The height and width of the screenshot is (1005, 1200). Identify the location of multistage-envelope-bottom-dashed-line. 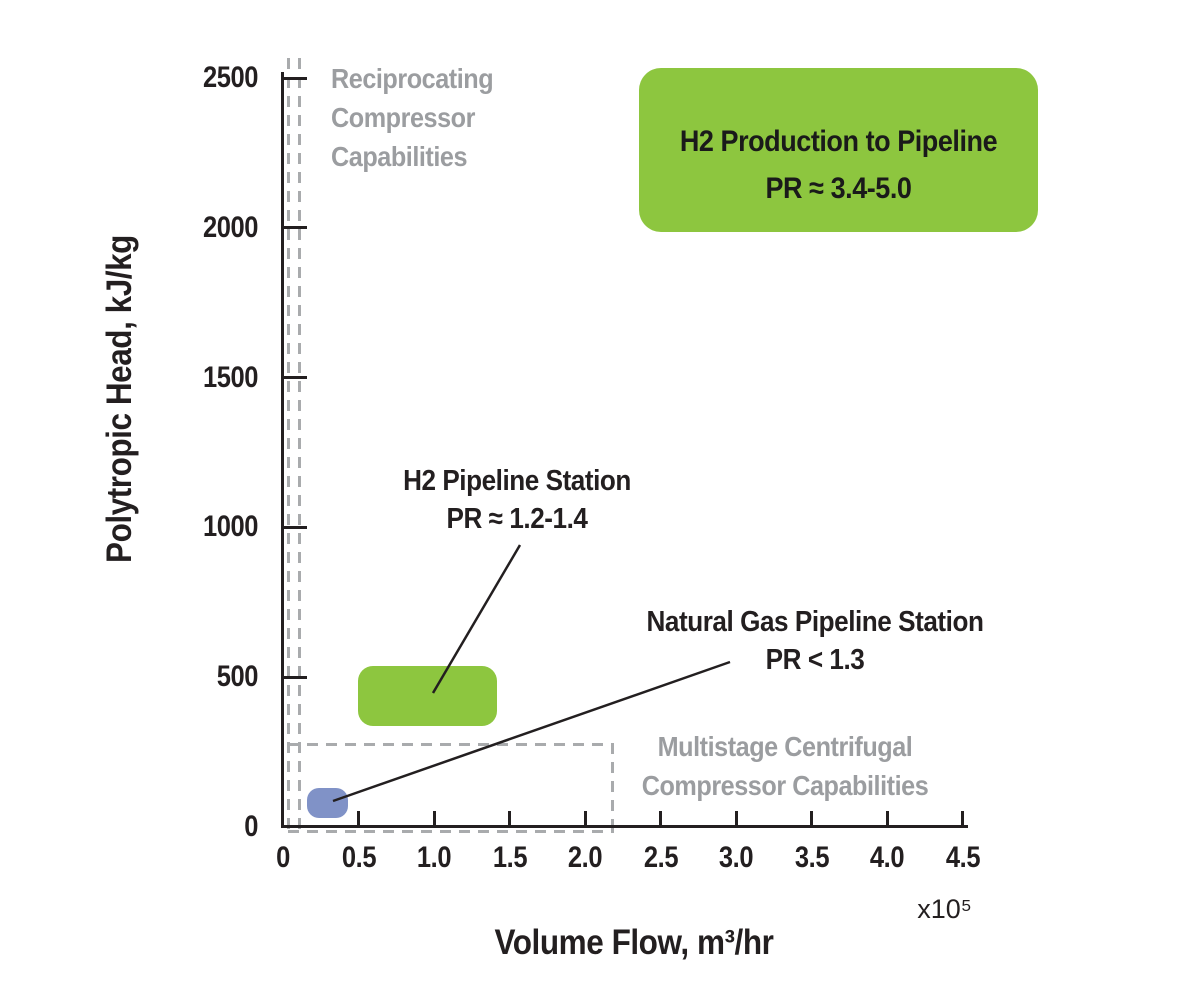
(451, 831).